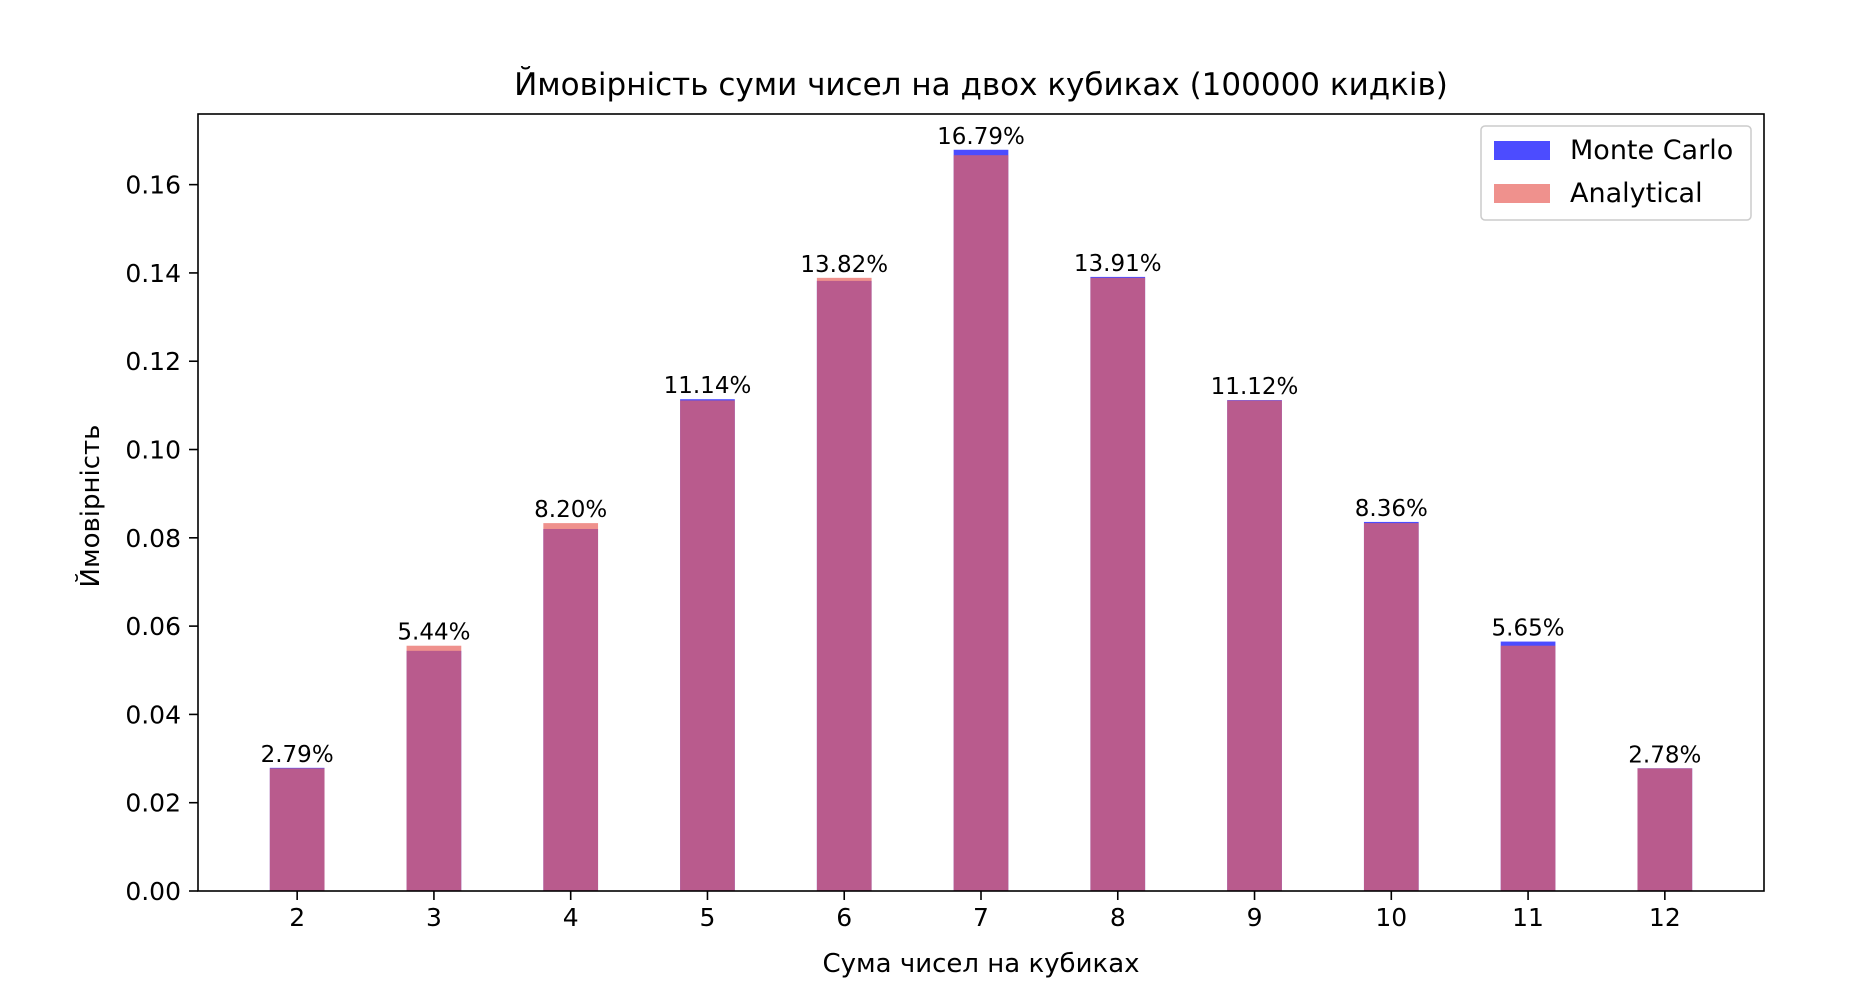 This screenshot has height=992, width=1862. Describe the element at coordinates (571, 917) in the screenshot. I see `x-tick-label-4: 4` at that location.